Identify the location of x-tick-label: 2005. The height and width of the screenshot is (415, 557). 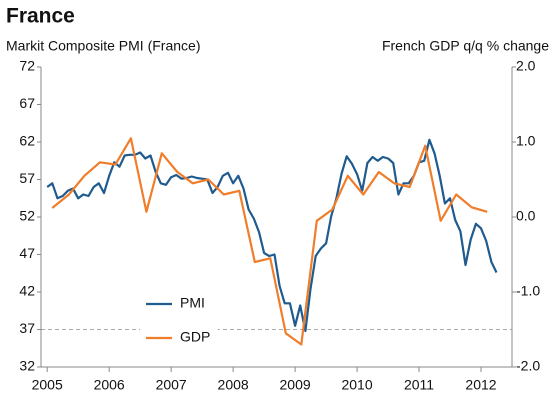
(47, 385).